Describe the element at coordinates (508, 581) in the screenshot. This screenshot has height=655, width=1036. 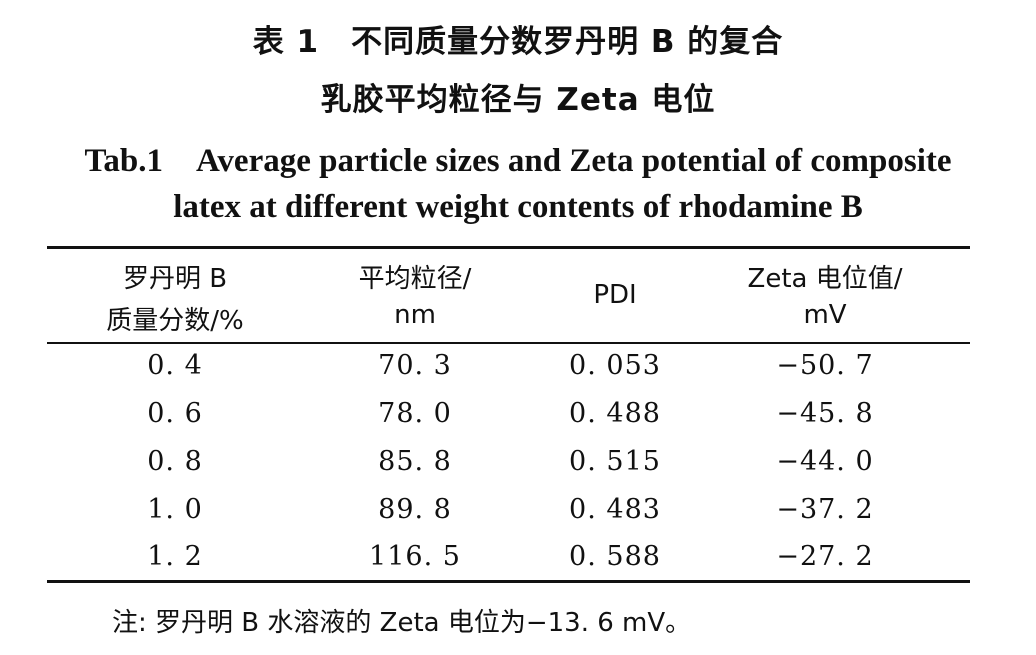
I see `table-bottom-rule` at that location.